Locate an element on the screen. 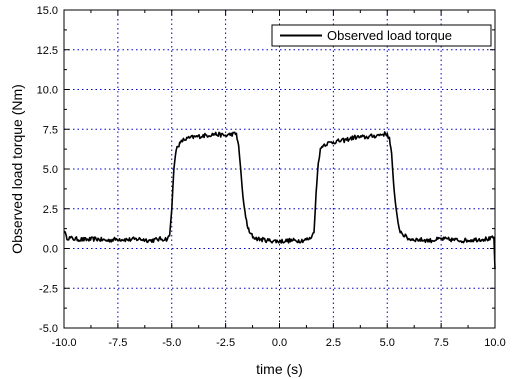 The image size is (516, 379). legend-label: Observed load torque is located at coordinates (389, 35).